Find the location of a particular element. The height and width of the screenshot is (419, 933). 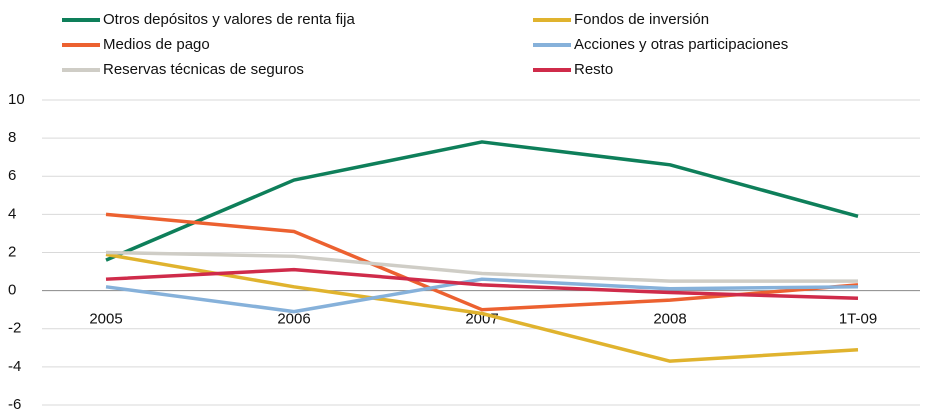

legend-label: Reservas técnicas de seguros is located at coordinates (203, 69).